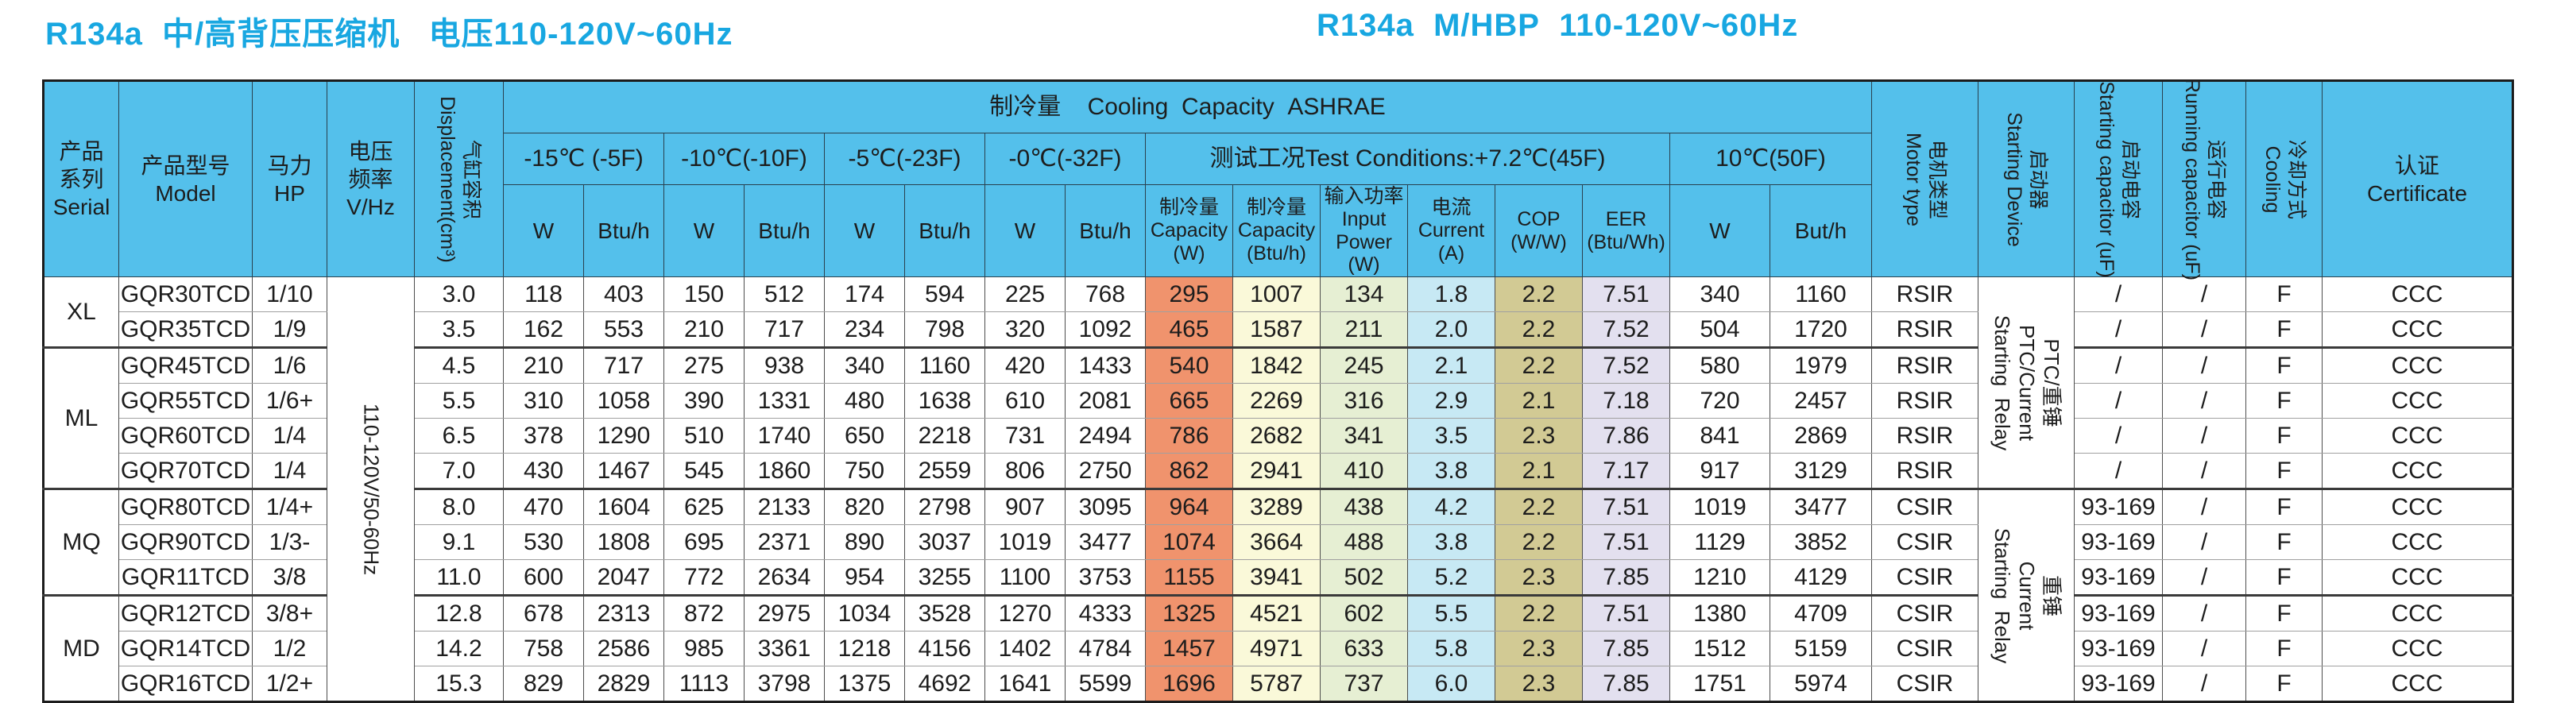  I want to click on capacity50-w-cell: 1380, so click(1720, 613).